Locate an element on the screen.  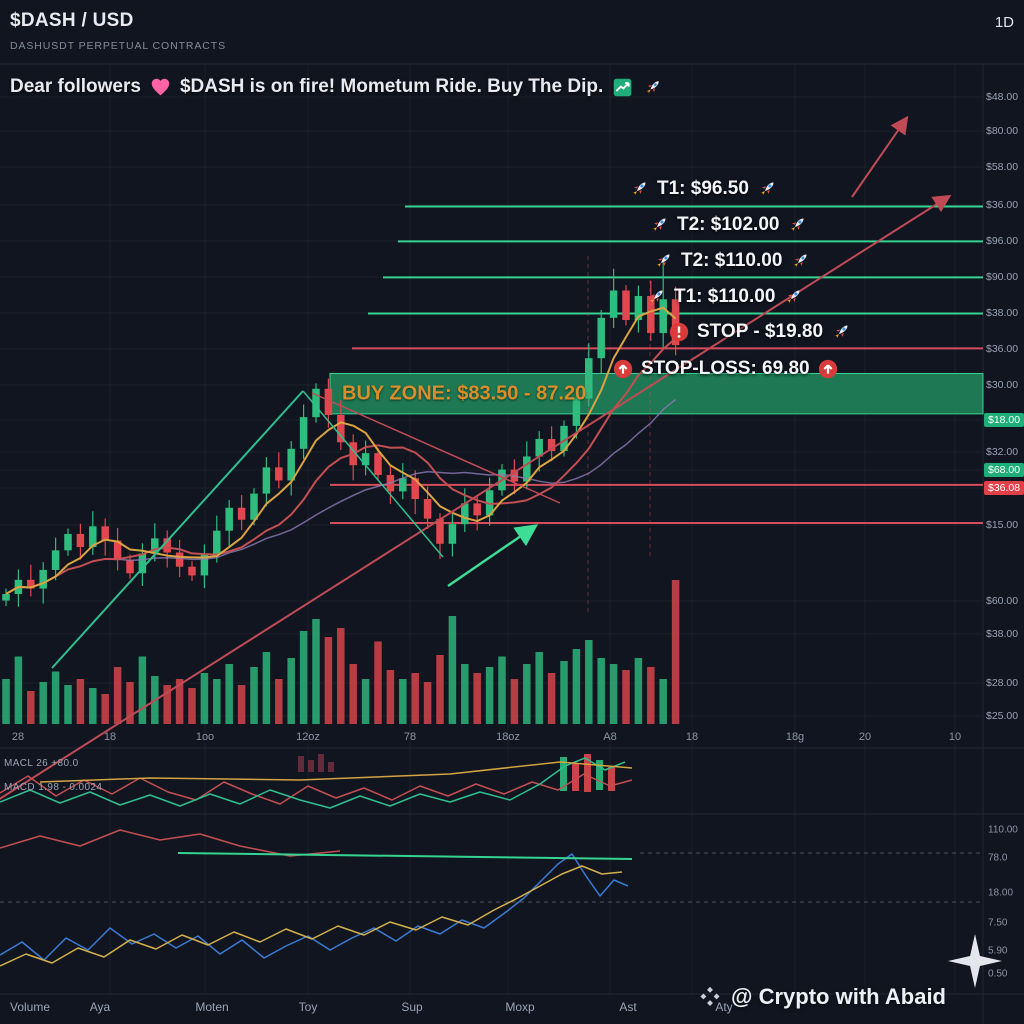
watermark-text: @ Crypto with Abaid is located at coordinates (838, 996).